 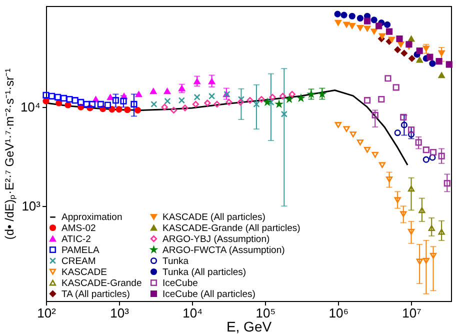 What do you see at coordinates (216, 239) in the screenshot?
I see `legend-label: ARGO-YBJ (Assumption)` at bounding box center [216, 239].